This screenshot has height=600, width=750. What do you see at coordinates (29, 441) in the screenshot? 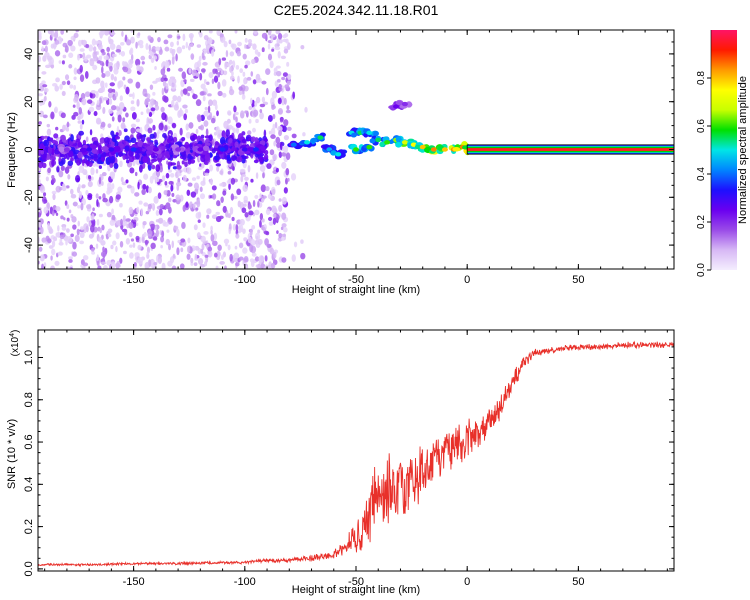
I see `y-tick-label: 0.6` at bounding box center [29, 441].